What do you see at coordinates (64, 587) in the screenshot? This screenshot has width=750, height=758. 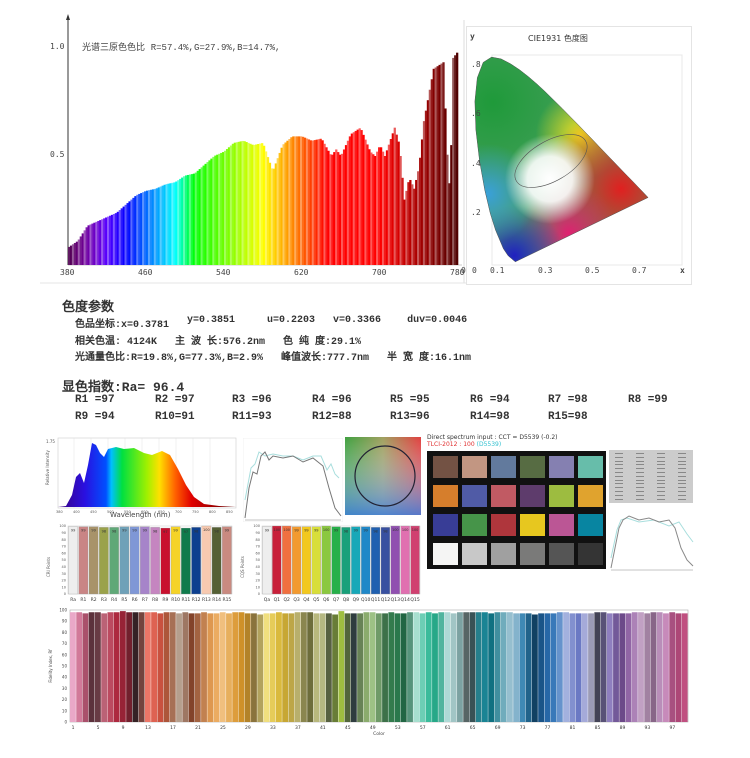 I see `y-tick: 10` at bounding box center [64, 587].